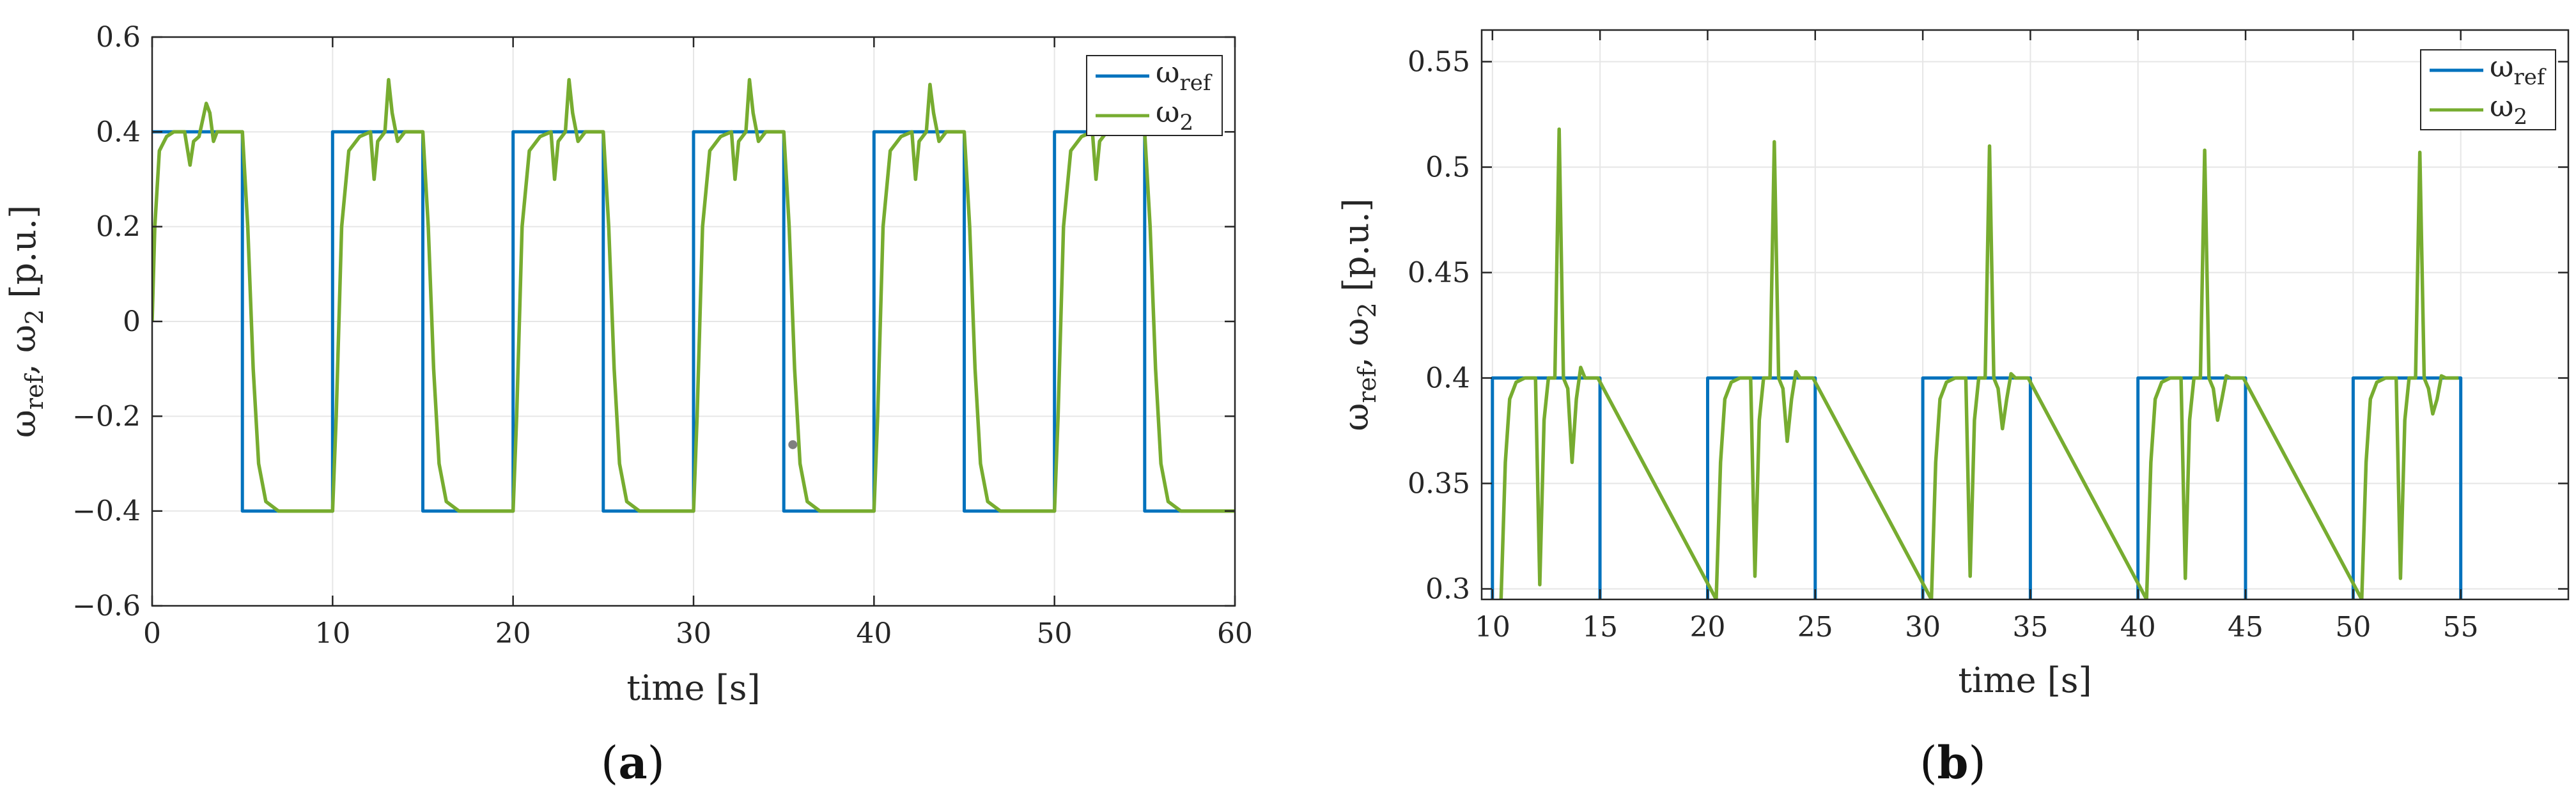 This screenshot has width=2576, height=802. What do you see at coordinates (132, 321) in the screenshot?
I see `y-tick-label: 0` at bounding box center [132, 321].